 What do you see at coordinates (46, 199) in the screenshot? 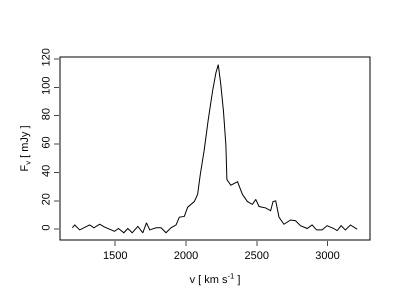
I see `y-tick-label: 20` at bounding box center [46, 199].